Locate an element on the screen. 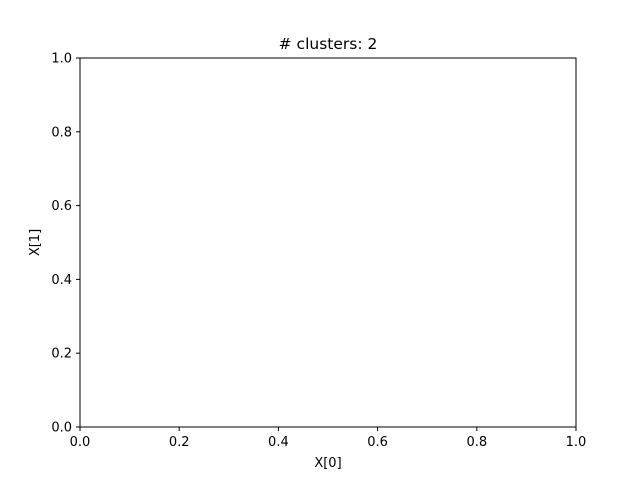  y-tick-label: 0.6 is located at coordinates (61, 206).